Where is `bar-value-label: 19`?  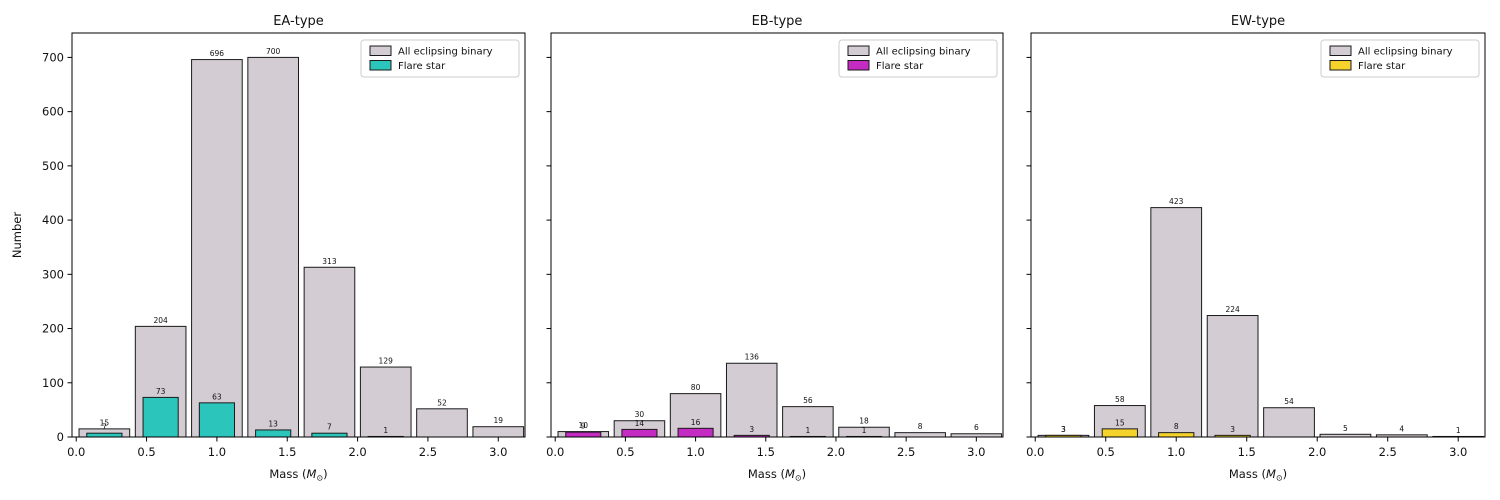 bar-value-label: 19 is located at coordinates (498, 420).